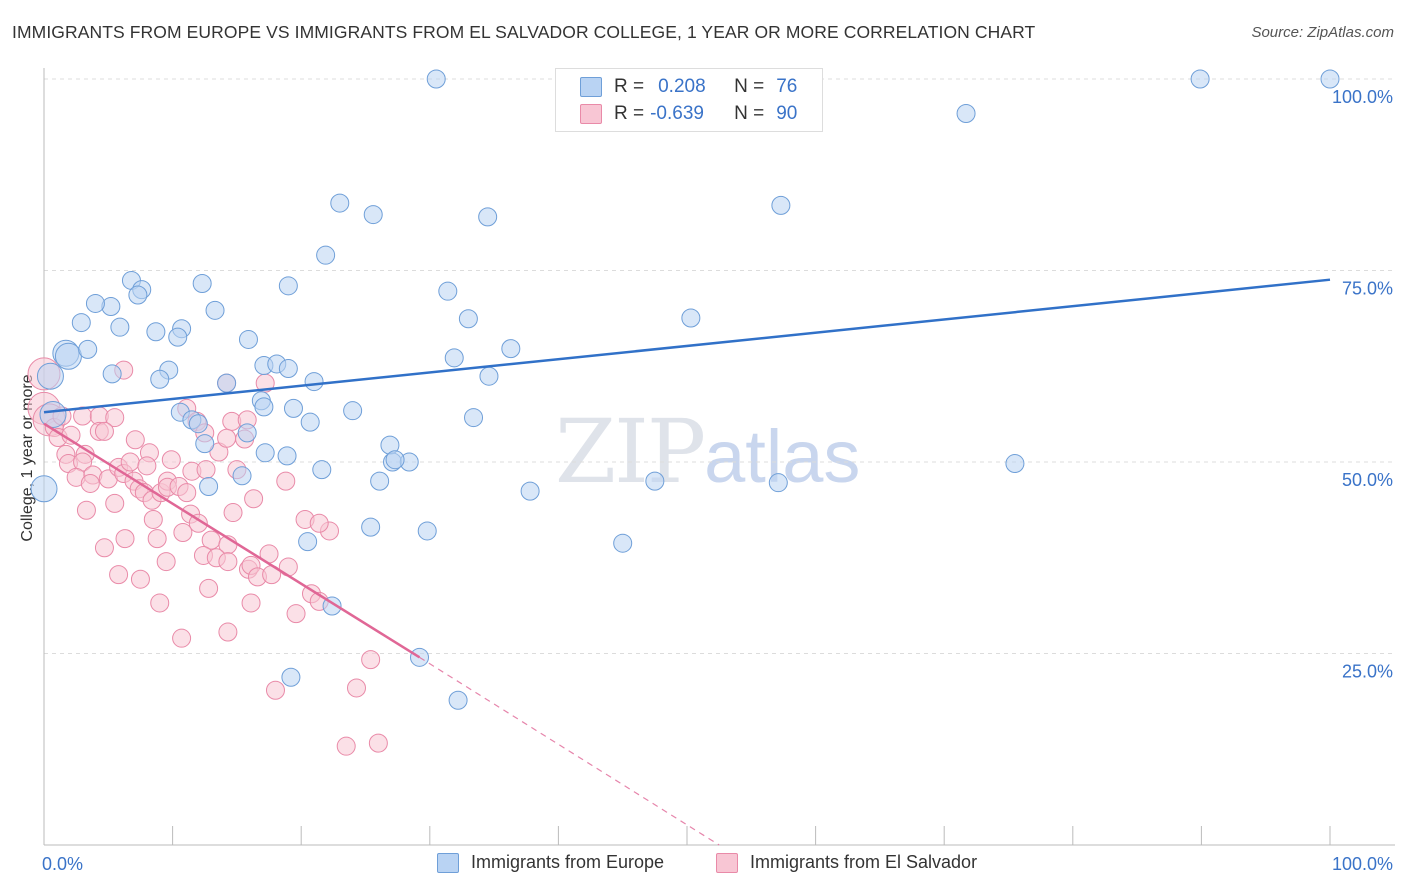 Image resolution: width=1406 pixels, height=892 pixels. Describe the element at coordinates (1362, 97) in the screenshot. I see `y-tick-label: 100.0%` at that location.